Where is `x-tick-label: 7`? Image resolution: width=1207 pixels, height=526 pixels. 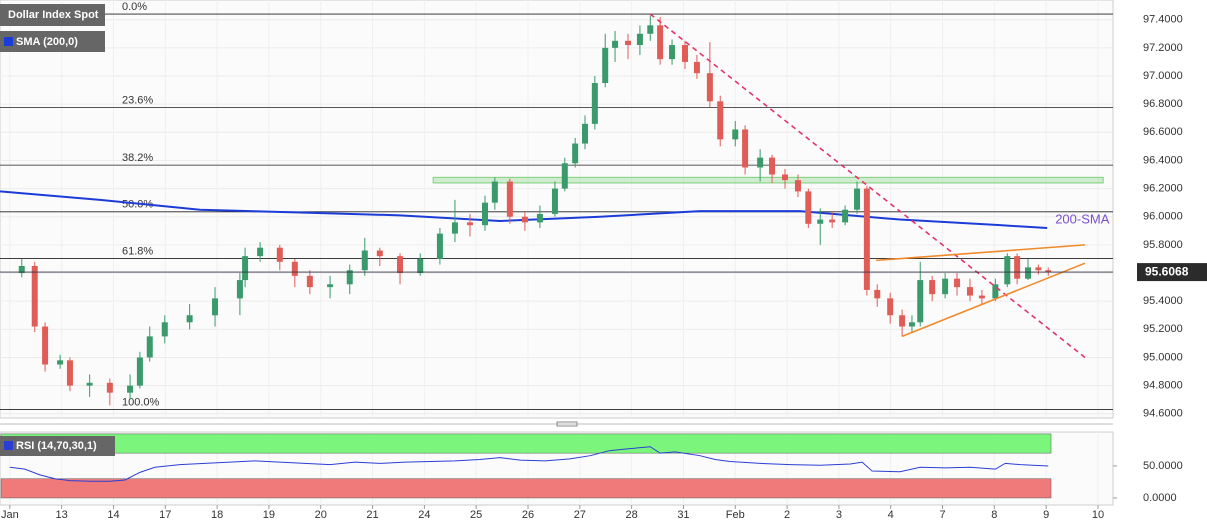
x-tick-label: 7 is located at coordinates (942, 515).